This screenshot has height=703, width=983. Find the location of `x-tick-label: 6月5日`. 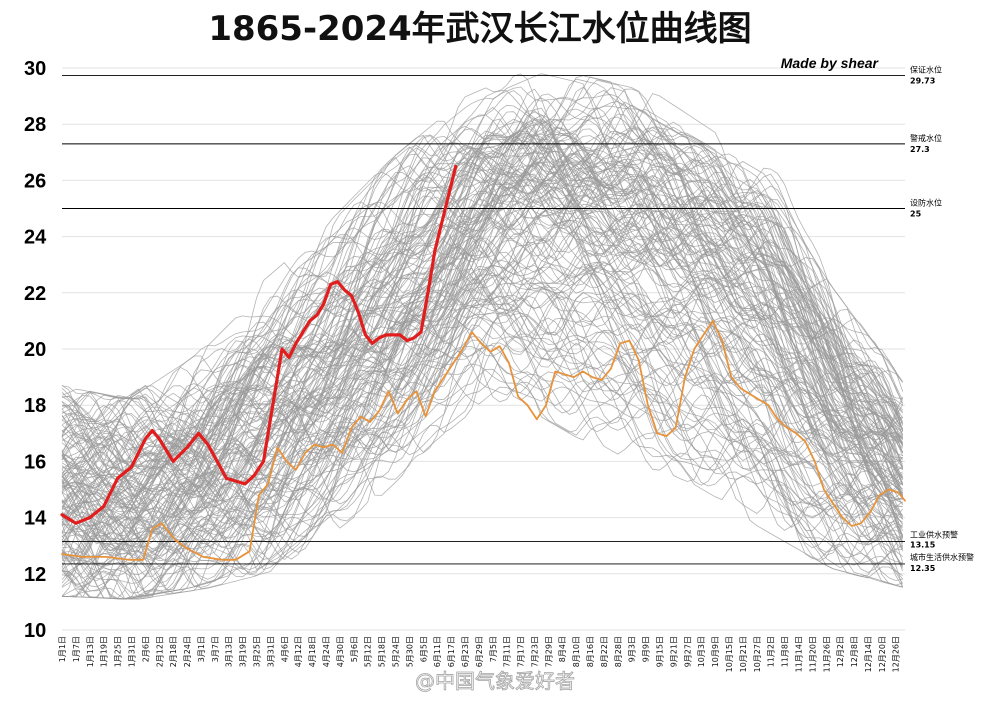

x-tick-label: 6月5日 is located at coordinates (423, 649).